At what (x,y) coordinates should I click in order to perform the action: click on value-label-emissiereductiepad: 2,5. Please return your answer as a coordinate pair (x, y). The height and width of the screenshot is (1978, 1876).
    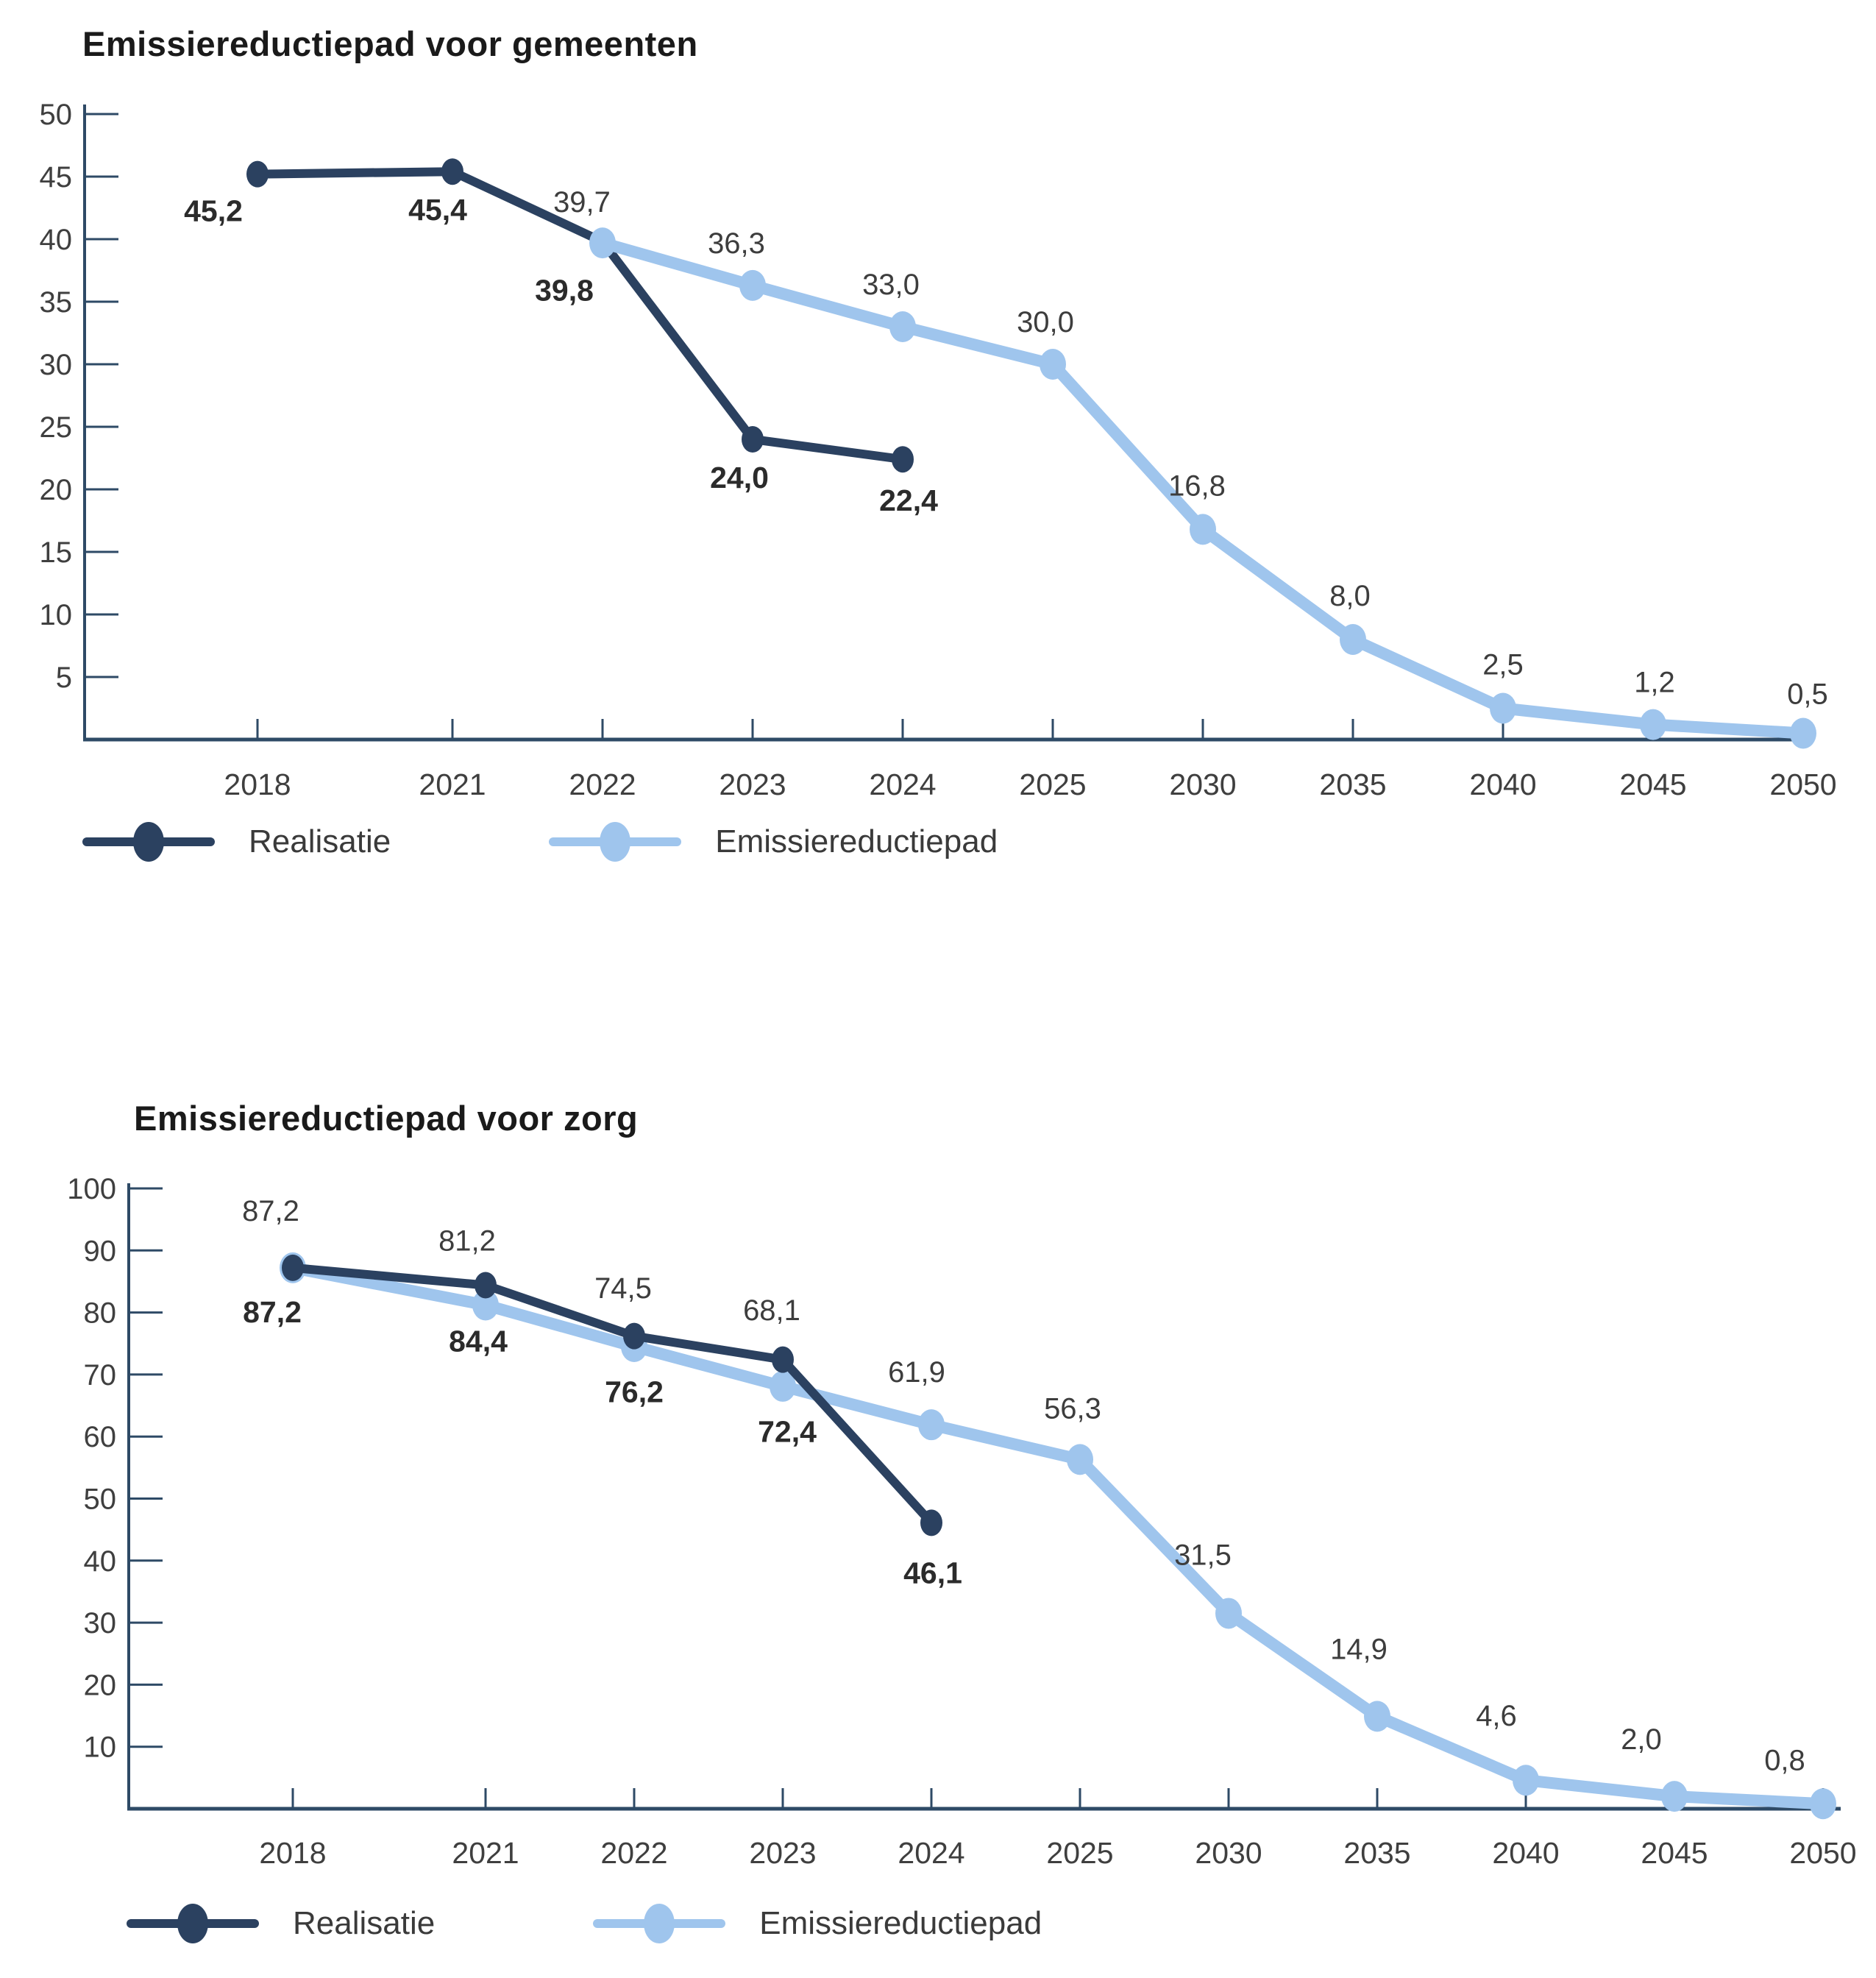
    Looking at the image, I should click on (1503, 665).